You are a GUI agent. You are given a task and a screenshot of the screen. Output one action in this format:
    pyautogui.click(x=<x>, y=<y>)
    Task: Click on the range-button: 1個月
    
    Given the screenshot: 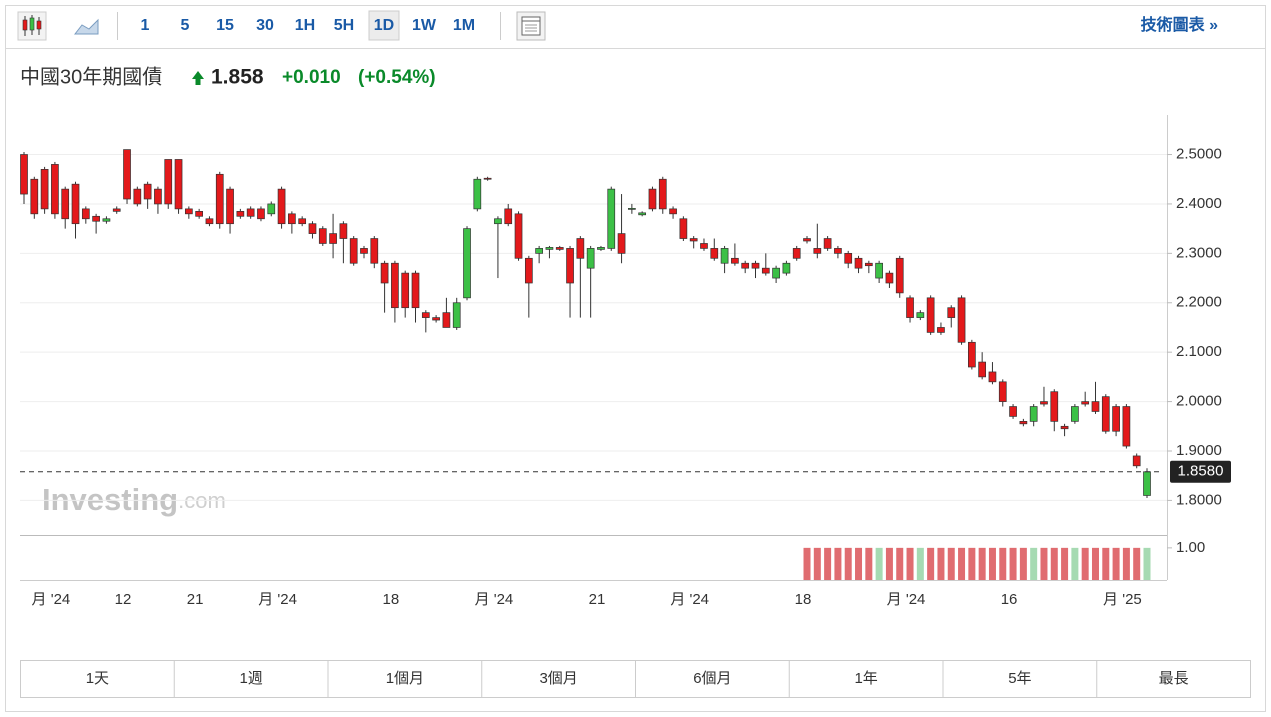 What is the action you would take?
    pyautogui.click(x=405, y=678)
    